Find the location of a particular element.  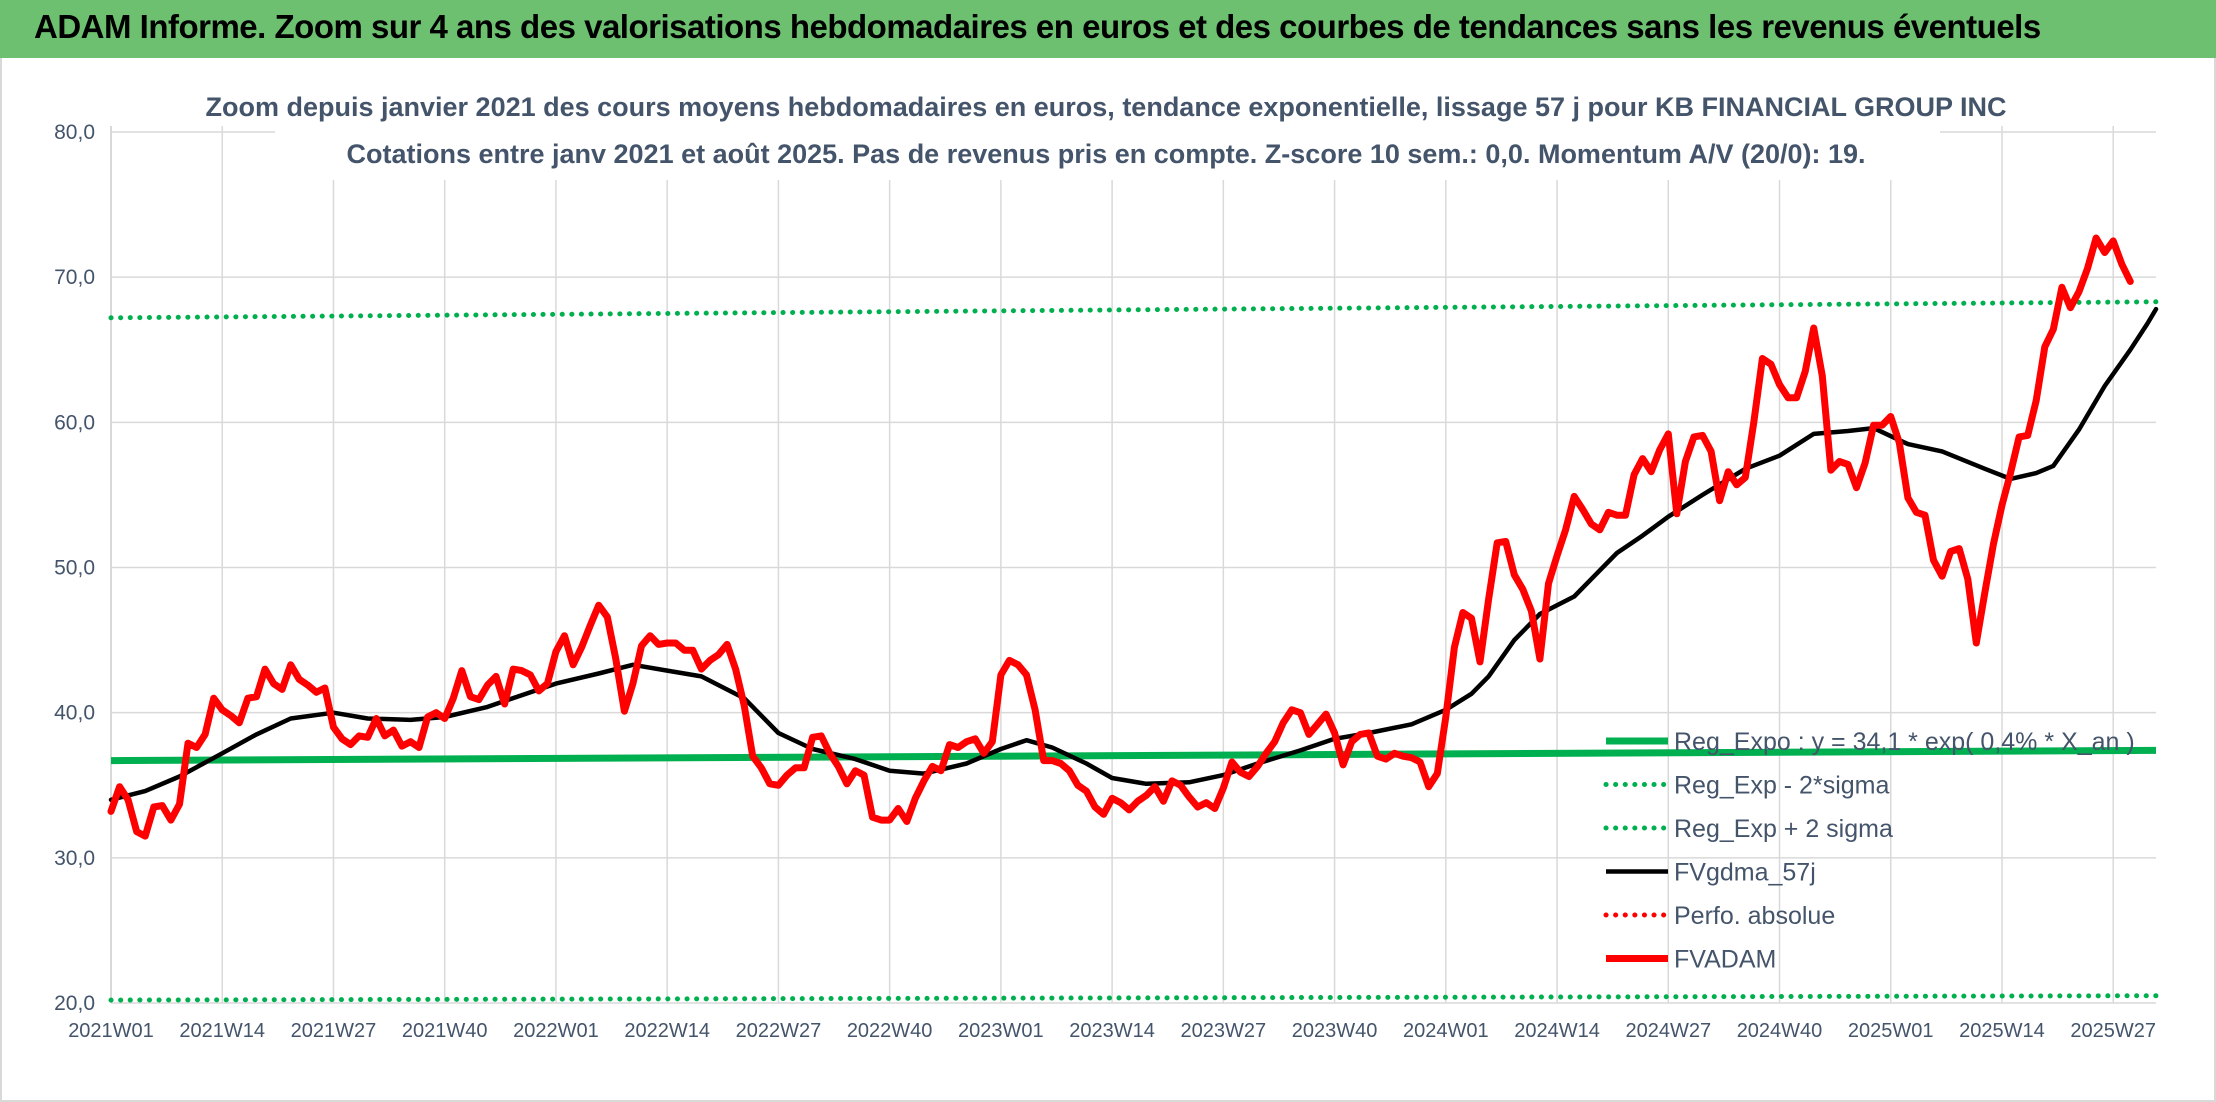

legend-label: Perfo. absolue is located at coordinates (1754, 916).